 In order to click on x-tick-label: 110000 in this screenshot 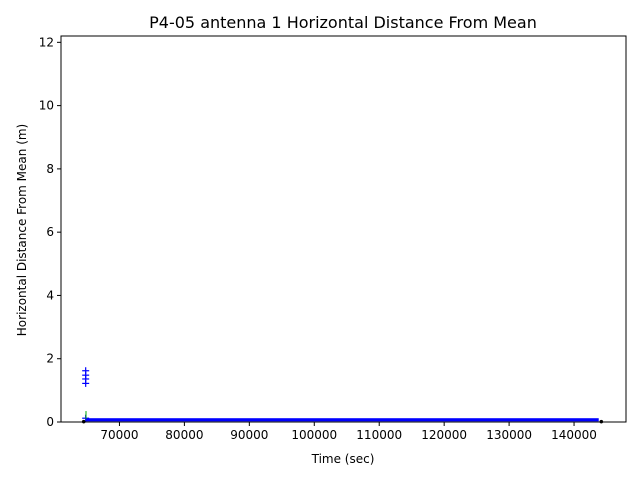, I will do `click(379, 435)`.